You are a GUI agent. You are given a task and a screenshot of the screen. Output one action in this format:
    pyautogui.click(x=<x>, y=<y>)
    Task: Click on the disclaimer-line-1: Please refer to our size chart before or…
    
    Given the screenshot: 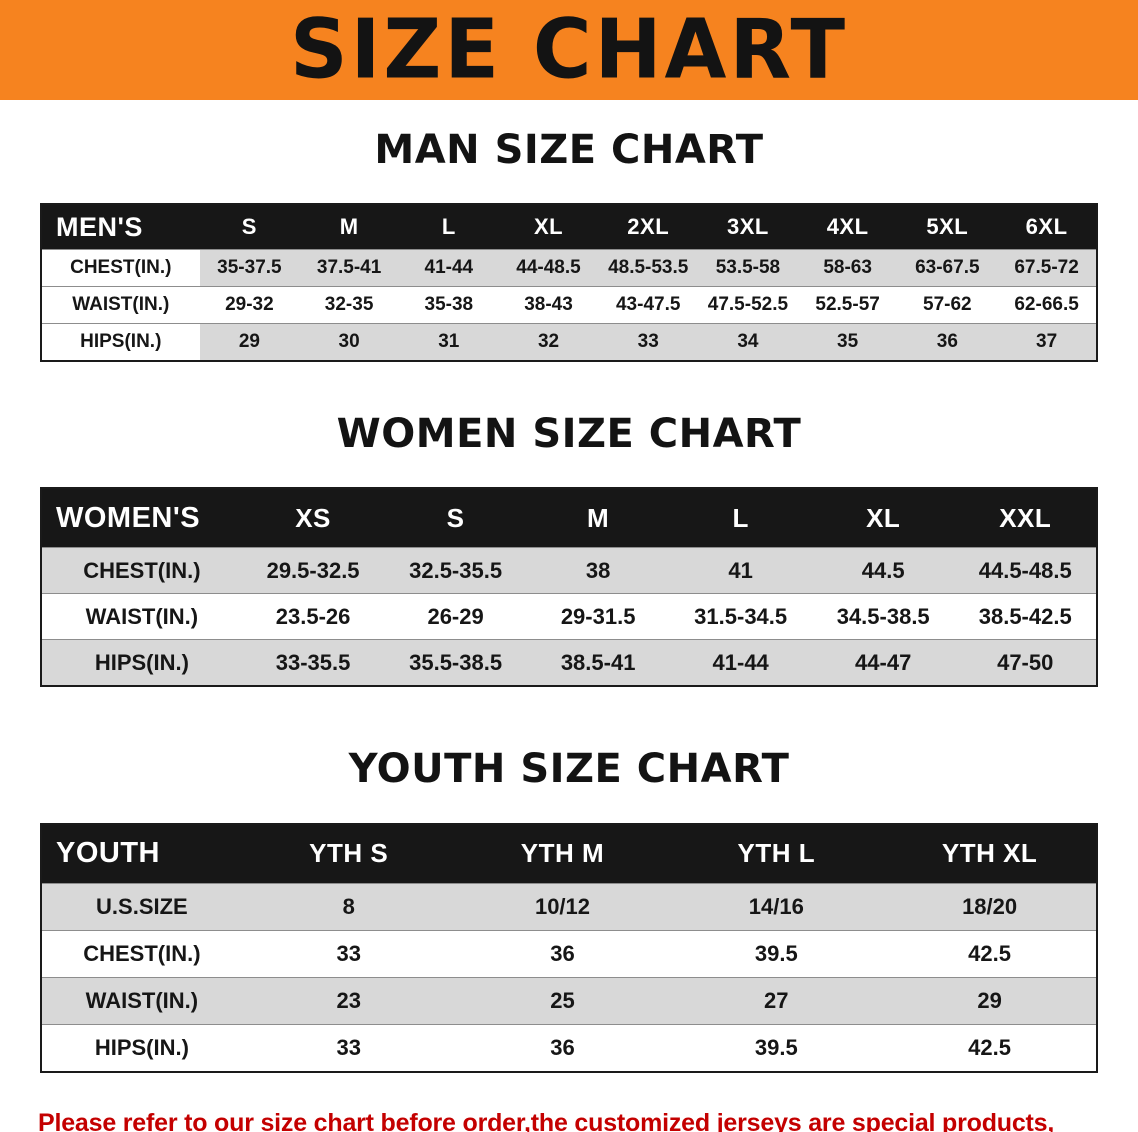 What is the action you would take?
    pyautogui.click(x=546, y=1120)
    